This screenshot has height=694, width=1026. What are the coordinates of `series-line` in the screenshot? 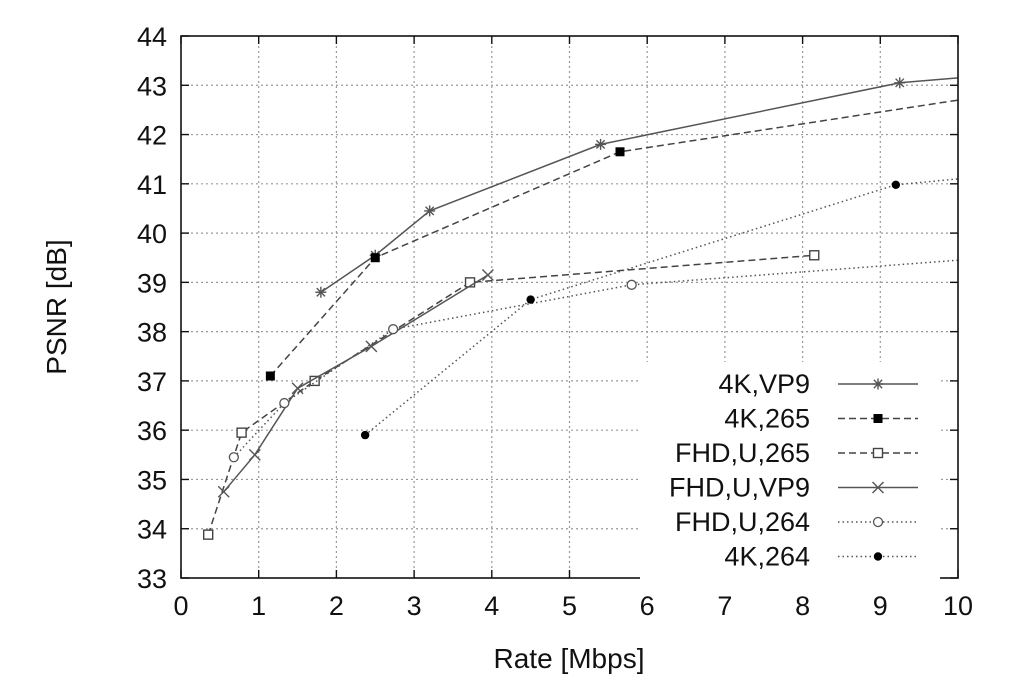 It's located at (356, 383).